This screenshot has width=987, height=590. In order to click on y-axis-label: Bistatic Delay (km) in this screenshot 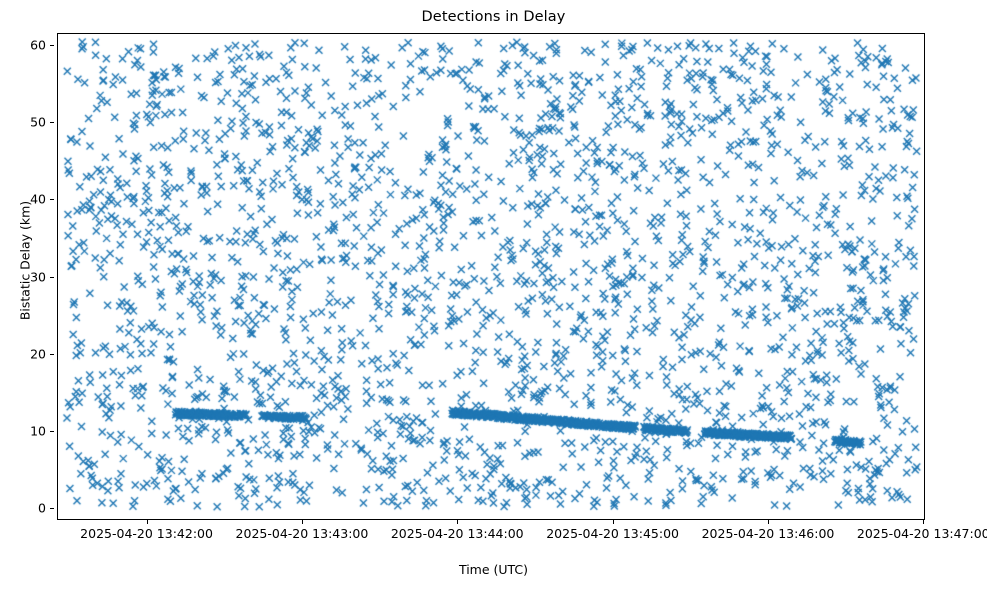, I will do `click(25, 260)`.